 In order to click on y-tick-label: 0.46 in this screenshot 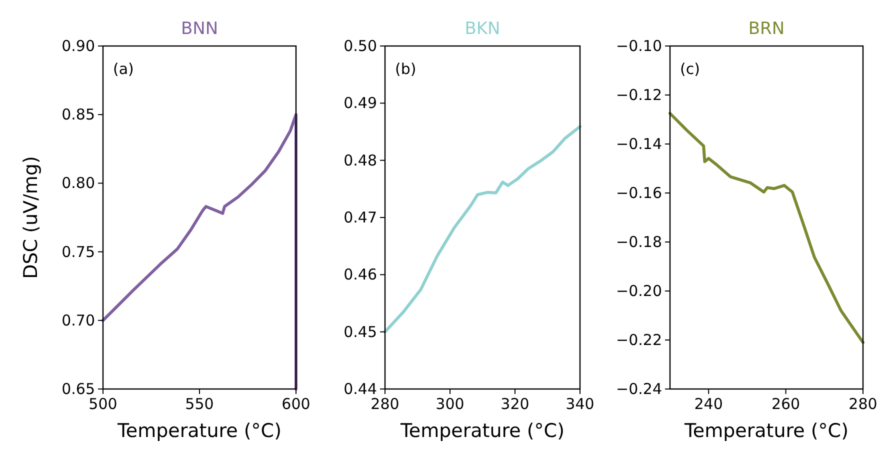, I will do `click(360, 275)`.